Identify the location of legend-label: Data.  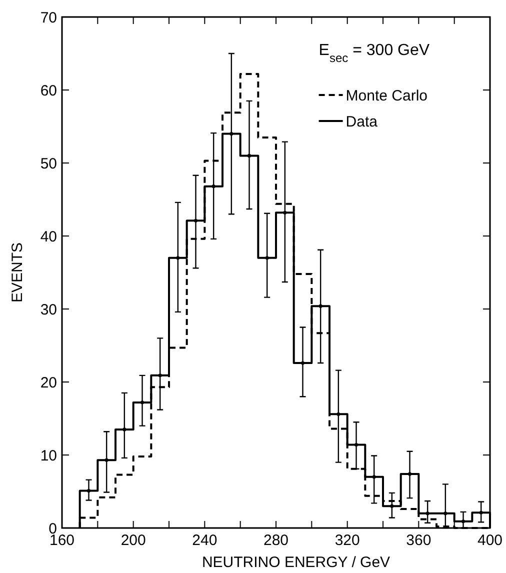
(362, 121).